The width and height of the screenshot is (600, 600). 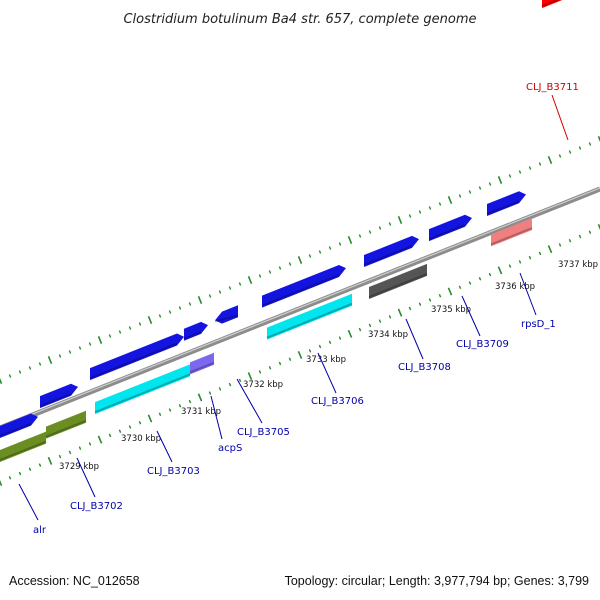 What do you see at coordinates (388, 255) in the screenshot?
I see `gene-feature-clj-b3708-shade` at bounding box center [388, 255].